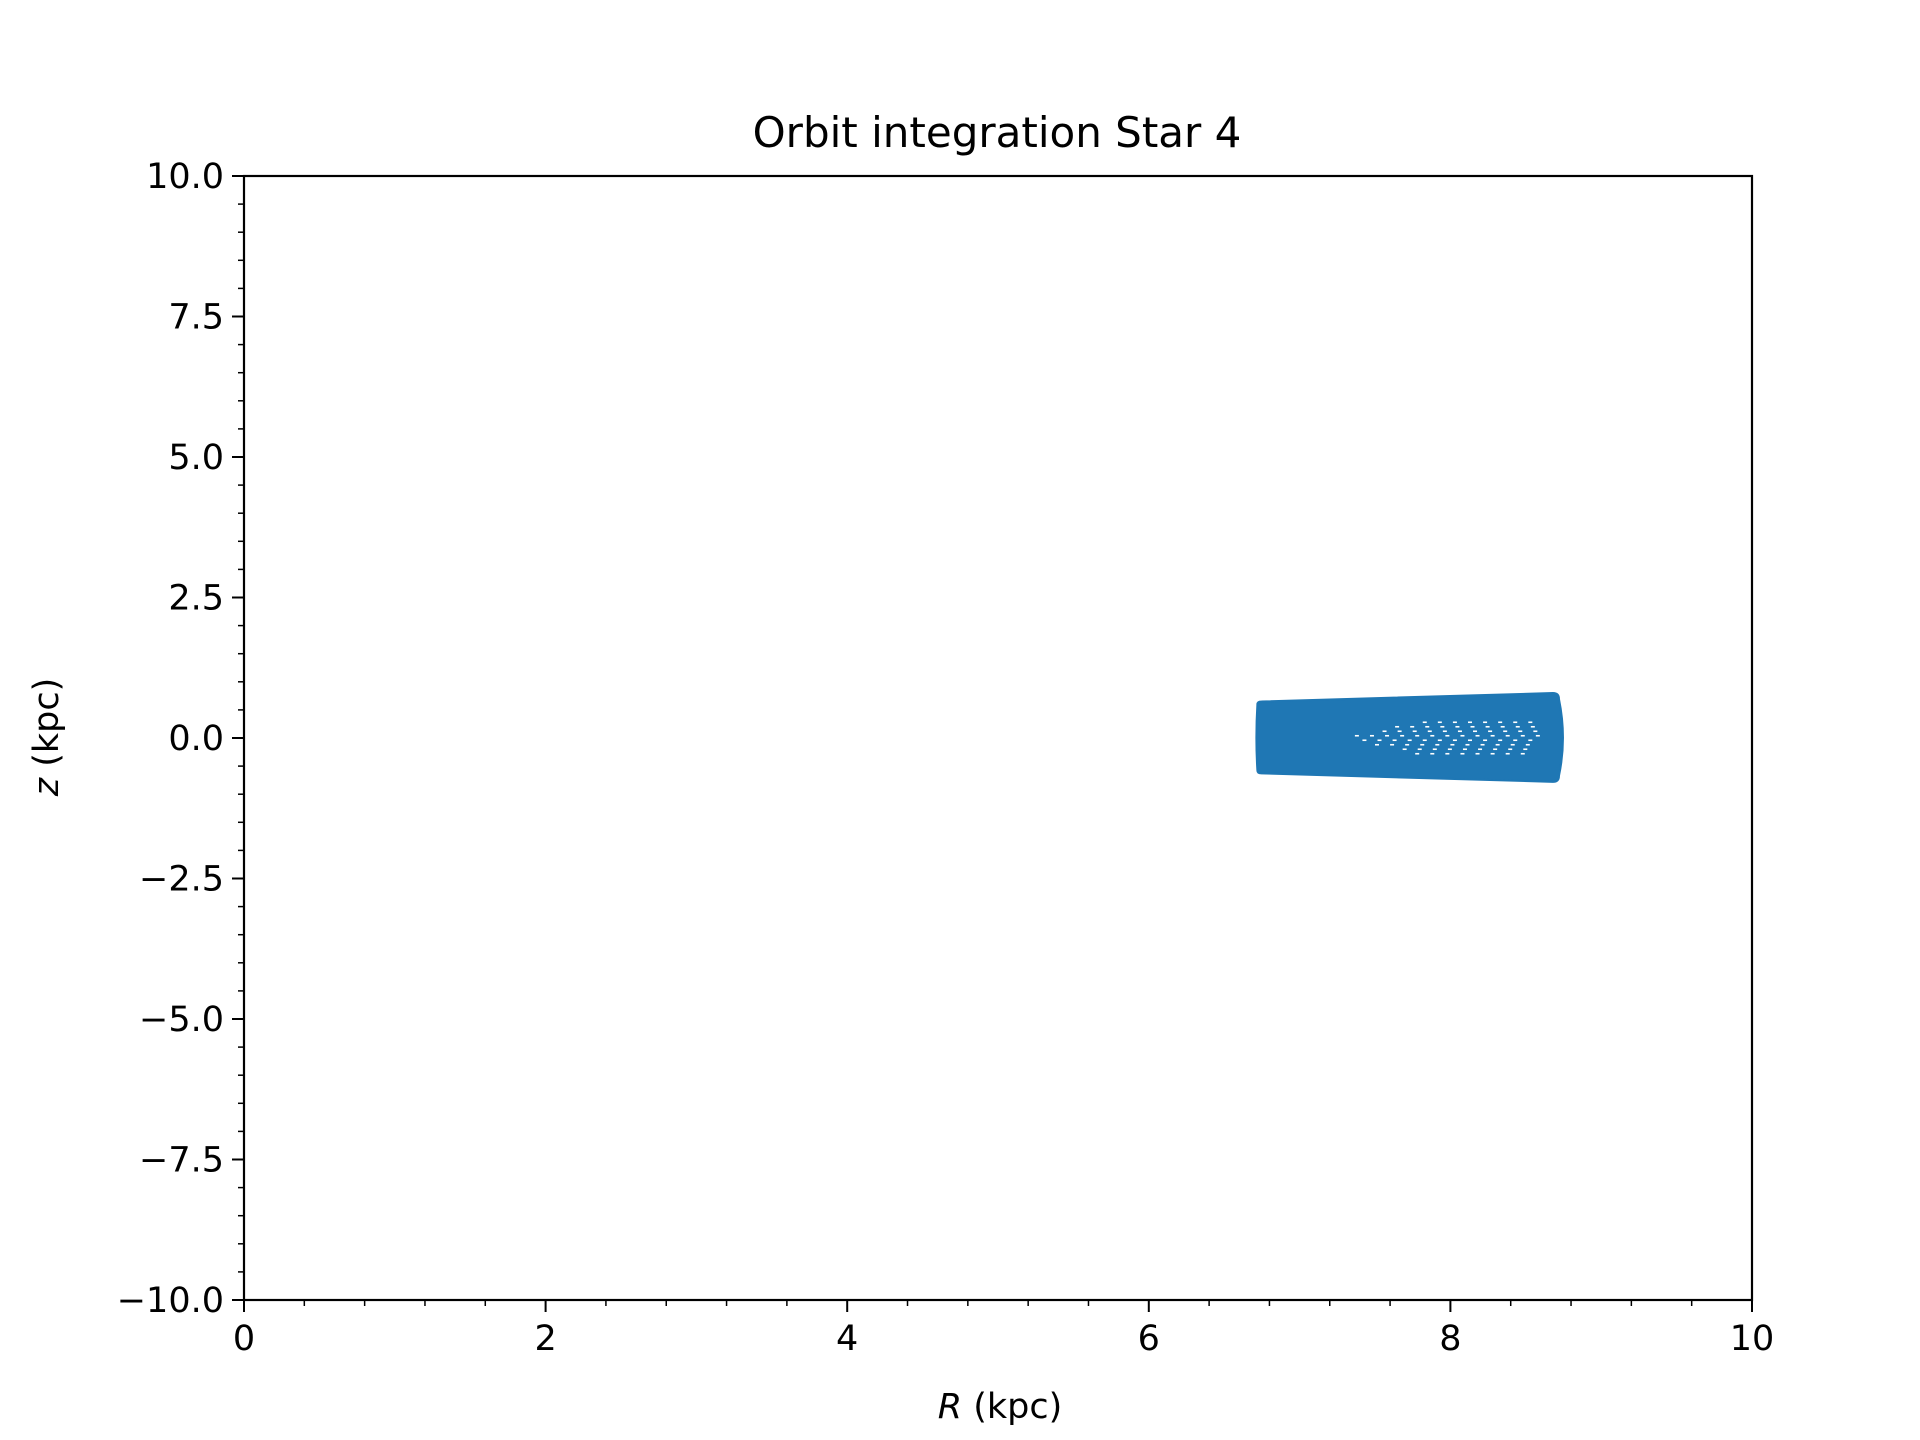  I want to click on y-tick-label: 10.0, so click(185, 177).